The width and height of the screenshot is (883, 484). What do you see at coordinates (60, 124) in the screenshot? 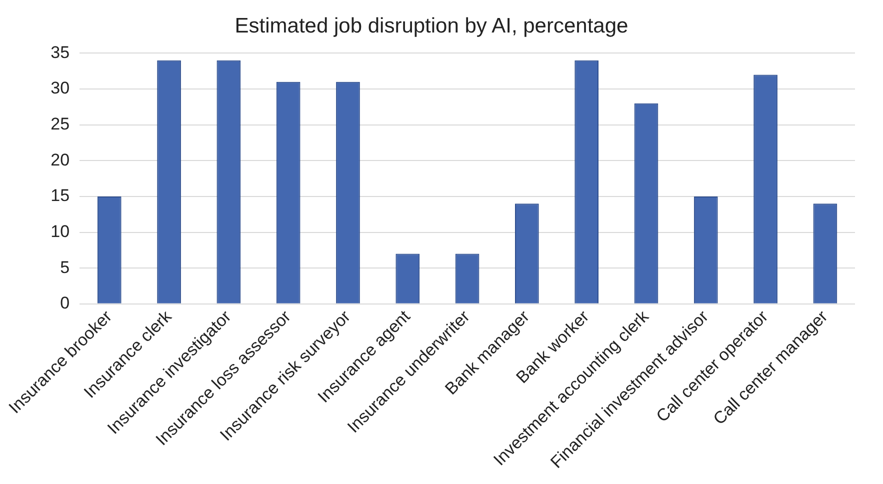
I see `y-tick-label: 25` at bounding box center [60, 124].